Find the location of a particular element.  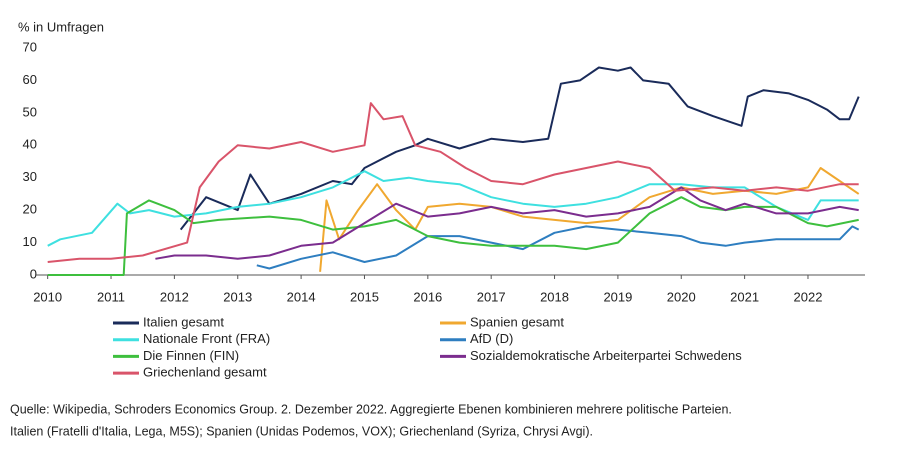

y-axis-label: % in Umfragen is located at coordinates (61, 26).